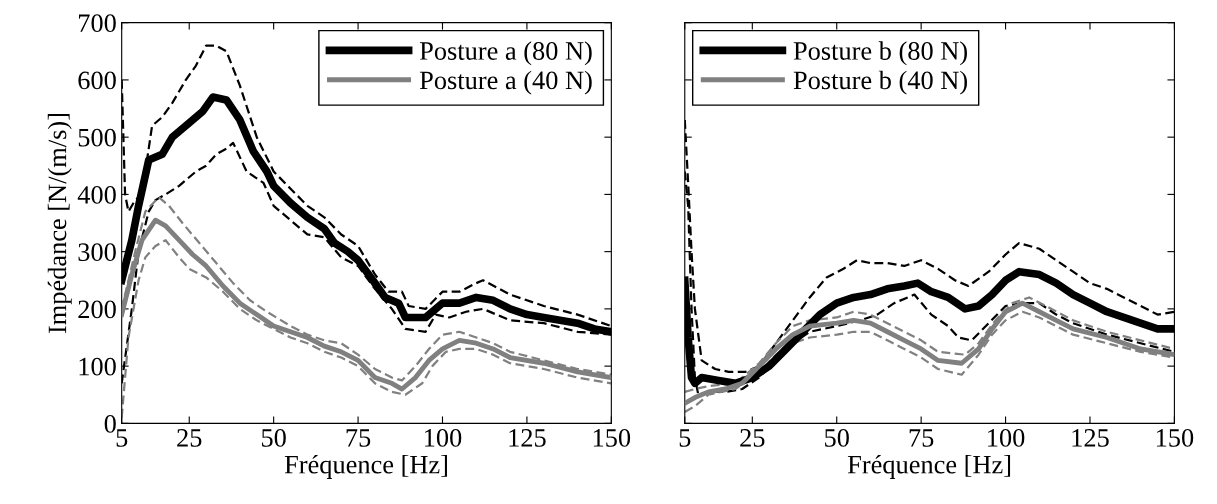 The height and width of the screenshot is (504, 1217). I want to click on legend-label: Posture b (80 N), so click(880, 53).